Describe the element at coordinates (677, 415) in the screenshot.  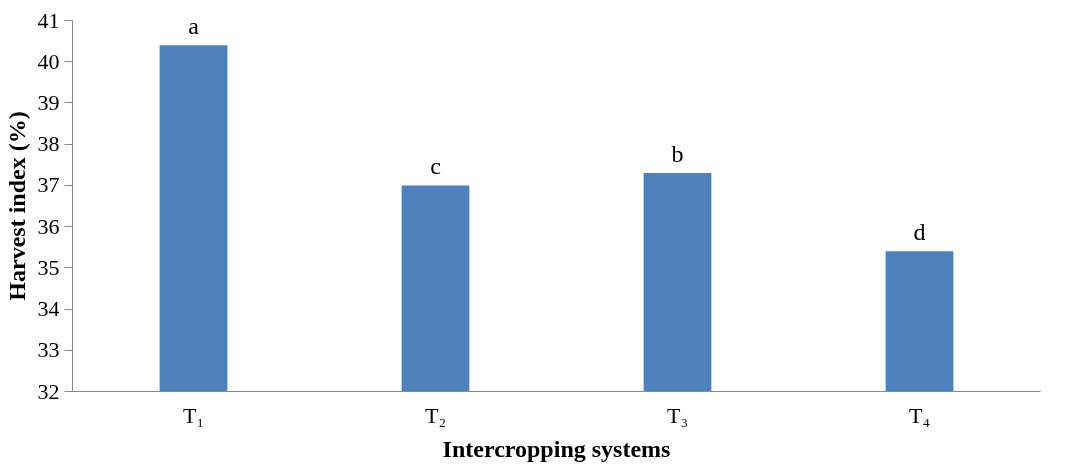
I see `x-tick-label: T₃` at that location.